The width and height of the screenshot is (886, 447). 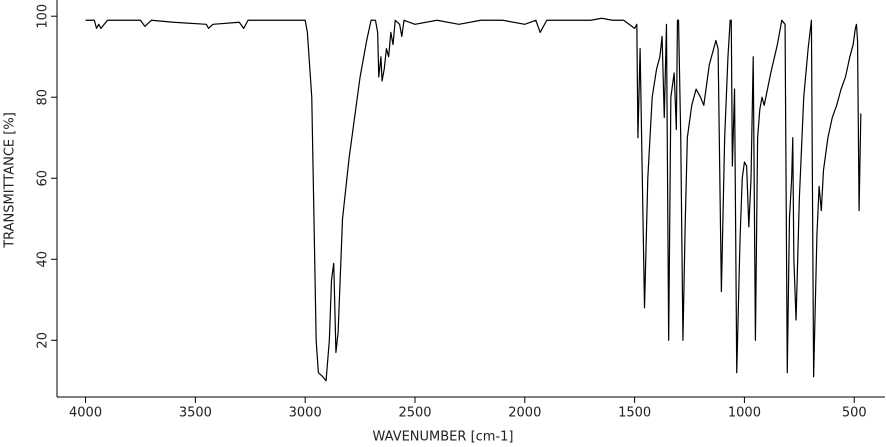 What do you see at coordinates (524, 413) in the screenshot?
I see `x-tick-label: 2000` at bounding box center [524, 413].